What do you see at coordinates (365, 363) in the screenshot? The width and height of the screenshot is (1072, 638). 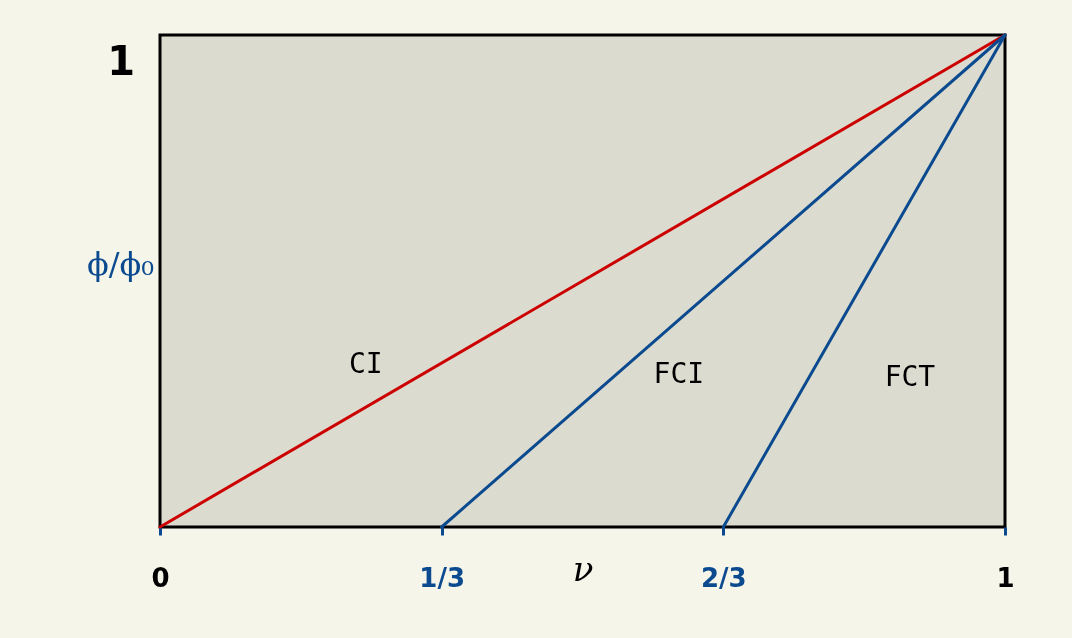 I see `series-label: CI` at bounding box center [365, 363].